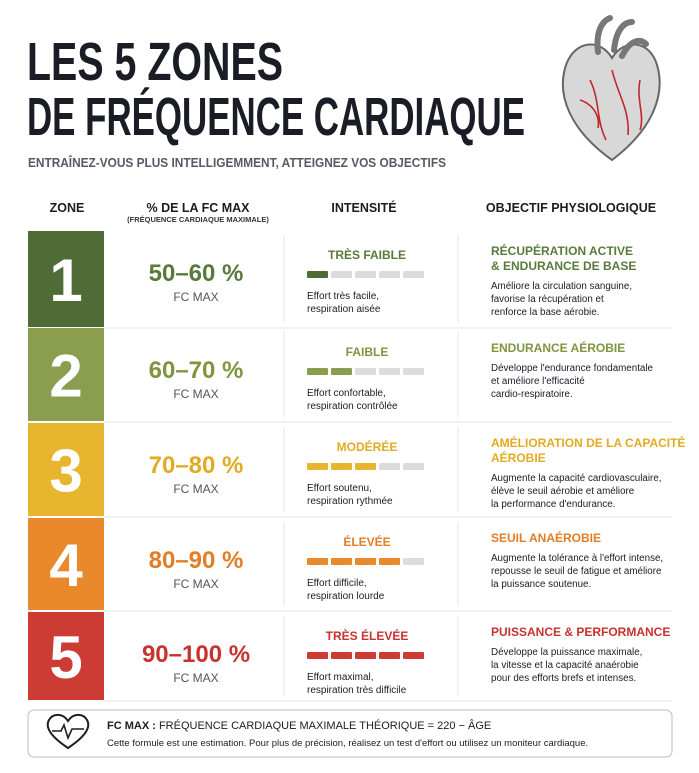 The image size is (699, 773). Describe the element at coordinates (545, 312) in the screenshot. I see `objective-description: renforce la base aérobie.` at that location.